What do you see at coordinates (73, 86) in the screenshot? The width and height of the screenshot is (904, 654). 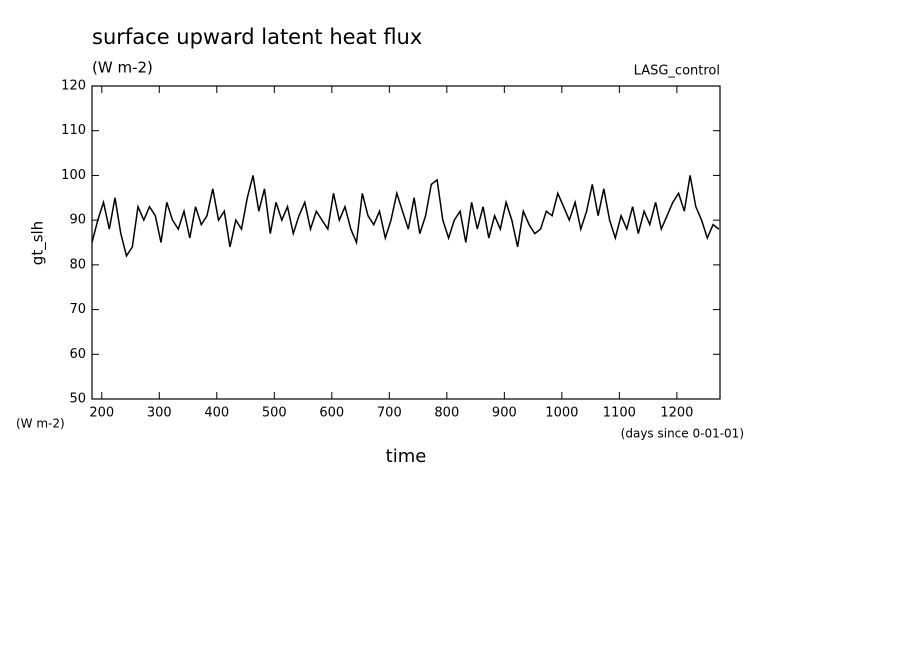 I see `y-tick-label: 120` at bounding box center [73, 86].